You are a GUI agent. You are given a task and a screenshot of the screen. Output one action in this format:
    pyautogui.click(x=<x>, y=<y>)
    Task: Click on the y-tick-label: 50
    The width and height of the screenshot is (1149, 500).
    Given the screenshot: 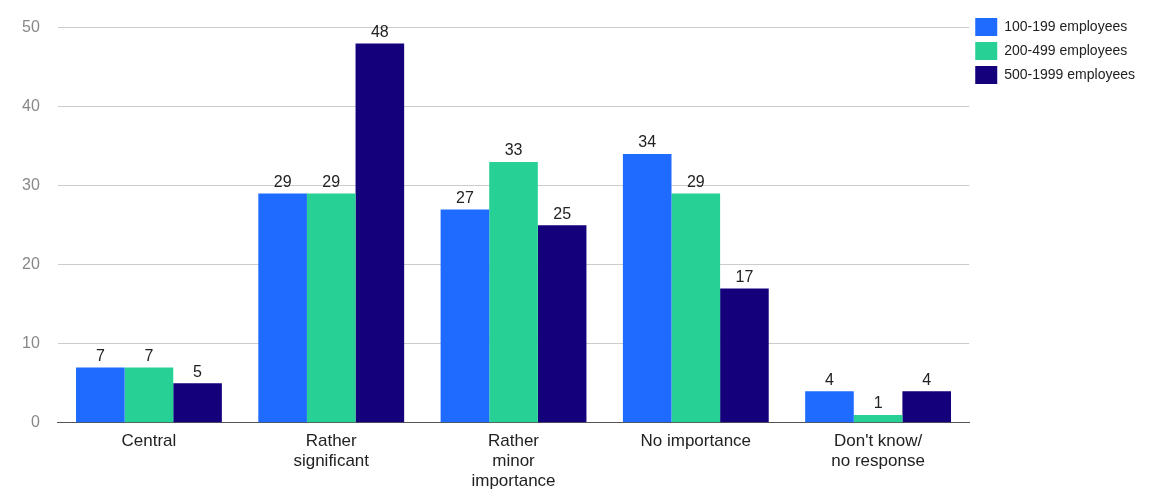 What is the action you would take?
    pyautogui.click(x=31, y=27)
    